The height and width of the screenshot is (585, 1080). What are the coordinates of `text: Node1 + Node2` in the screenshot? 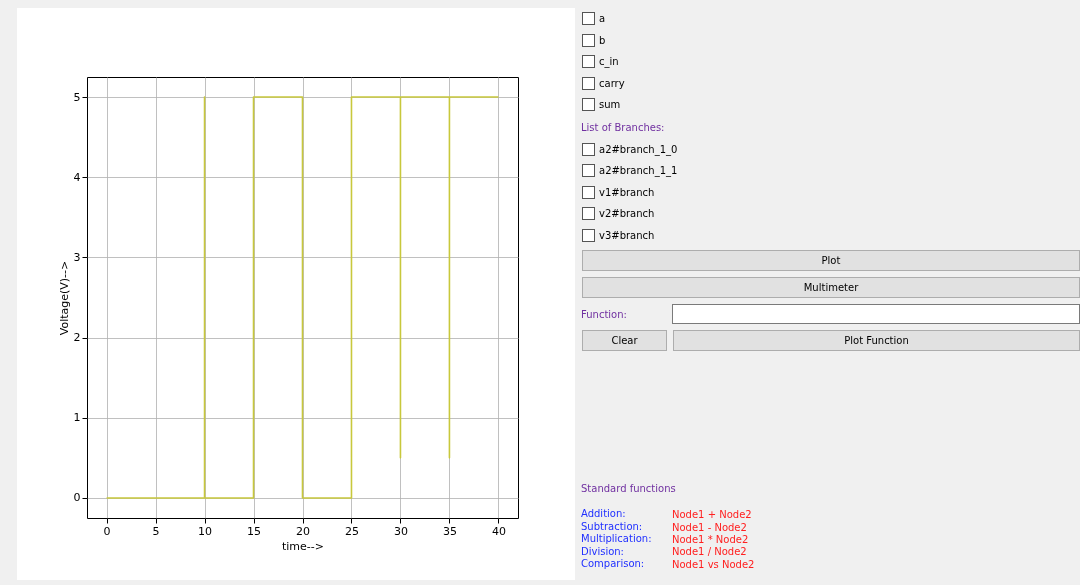 It's located at (712, 515).